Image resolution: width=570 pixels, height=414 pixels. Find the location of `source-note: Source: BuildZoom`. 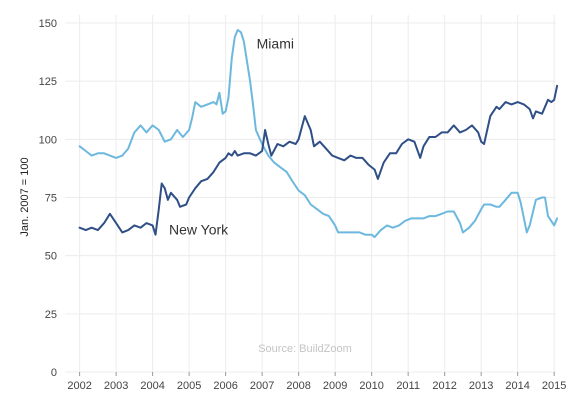

source-note: Source: BuildZoom is located at coordinates (305, 349).